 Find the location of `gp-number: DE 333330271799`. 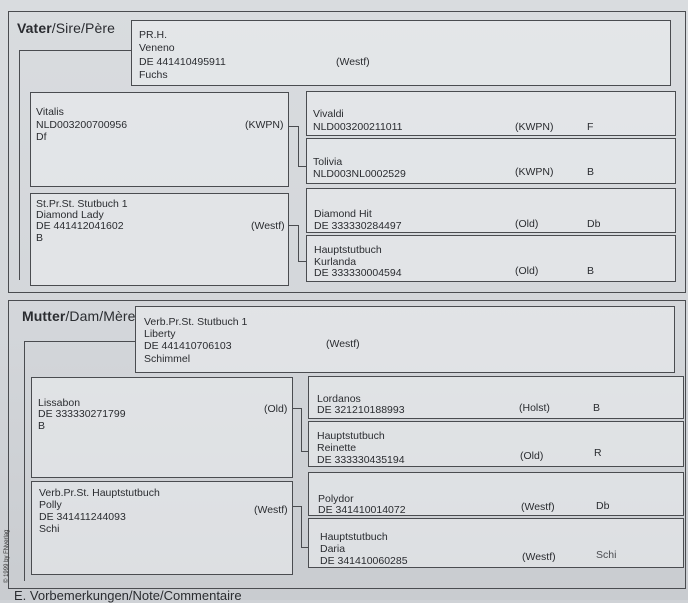

gp-number: DE 333330271799 is located at coordinates (82, 414).